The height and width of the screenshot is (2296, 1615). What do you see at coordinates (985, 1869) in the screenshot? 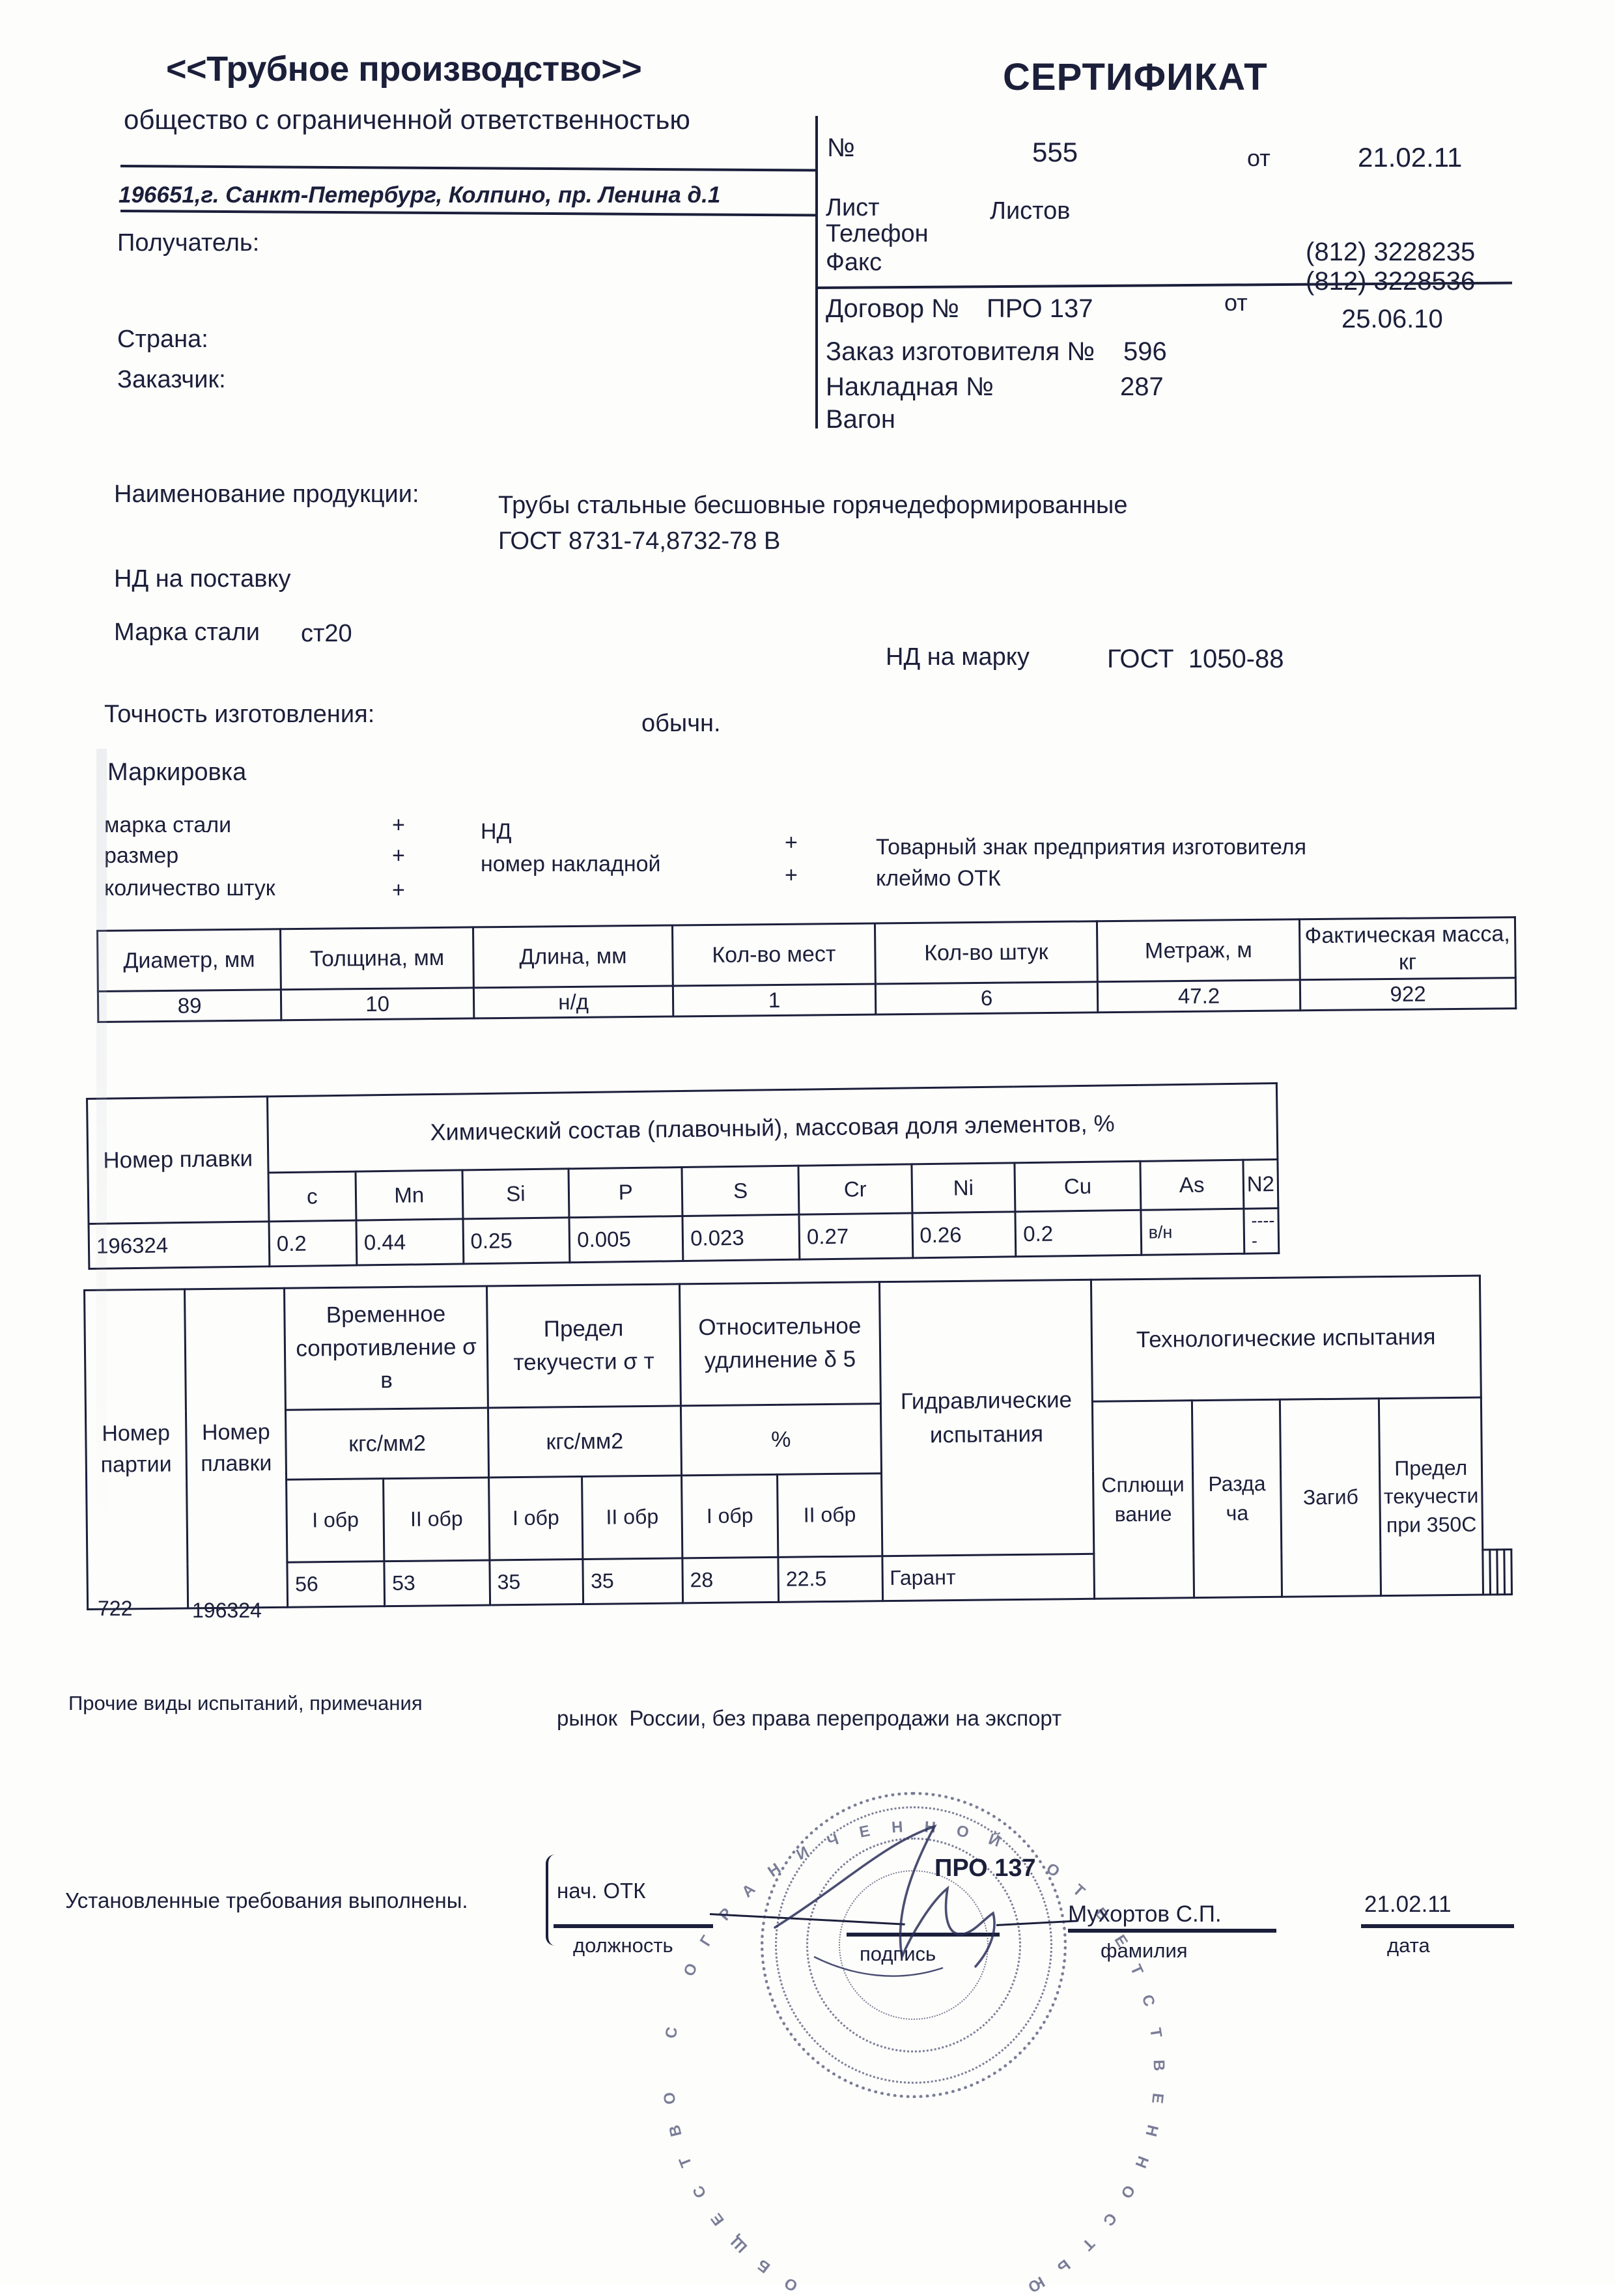
I see `stamp-side-number: ПРО 137` at bounding box center [985, 1869].